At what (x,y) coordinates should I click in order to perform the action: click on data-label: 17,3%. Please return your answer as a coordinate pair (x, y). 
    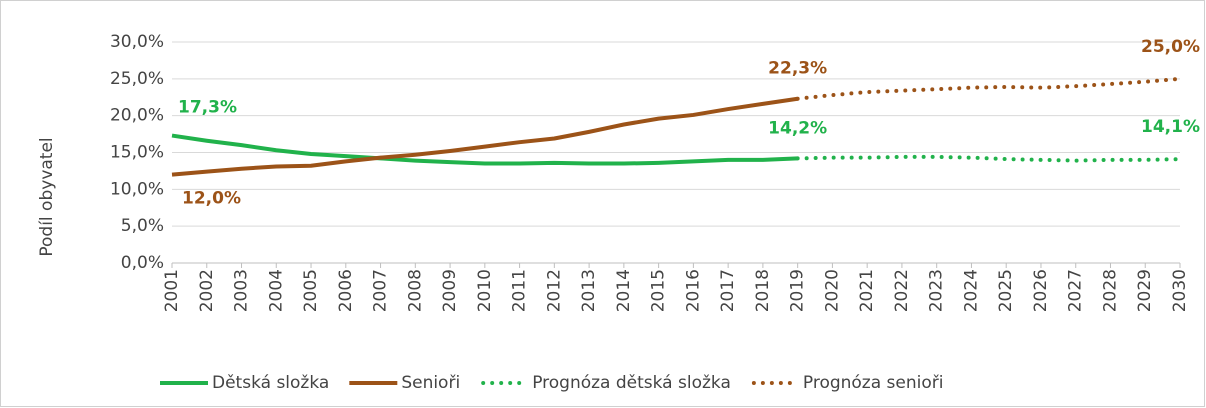
    Looking at the image, I should click on (207, 108).